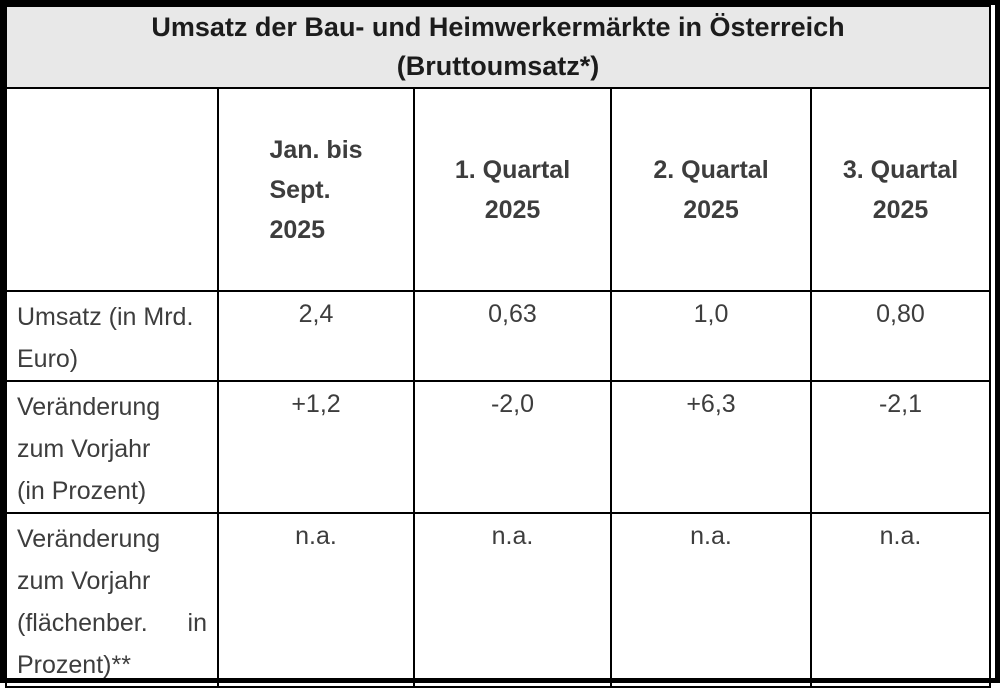  I want to click on header-line: Sept., so click(300, 189).